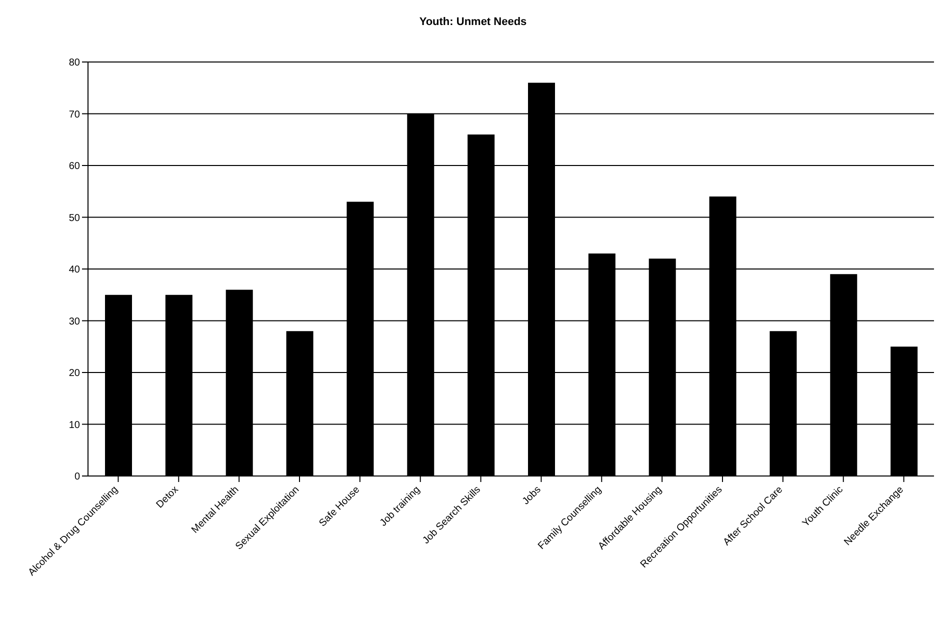 Image resolution: width=946 pixels, height=617 pixels. Describe the element at coordinates (473, 22) in the screenshot. I see `chart-title: Youth: Unmet Needs` at that location.